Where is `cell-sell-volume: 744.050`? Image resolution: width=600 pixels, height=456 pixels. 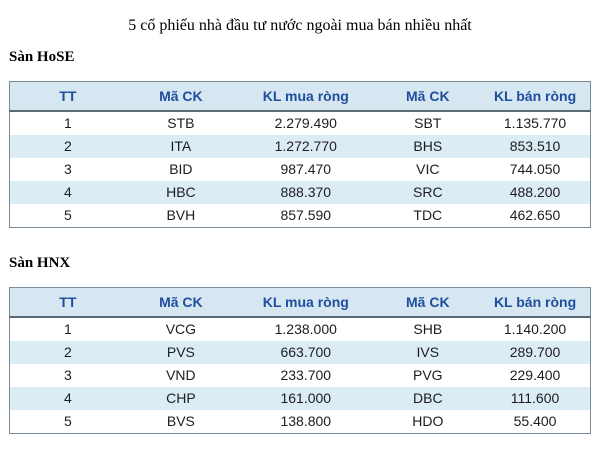 cell-sell-volume: 744.050 is located at coordinates (535, 169).